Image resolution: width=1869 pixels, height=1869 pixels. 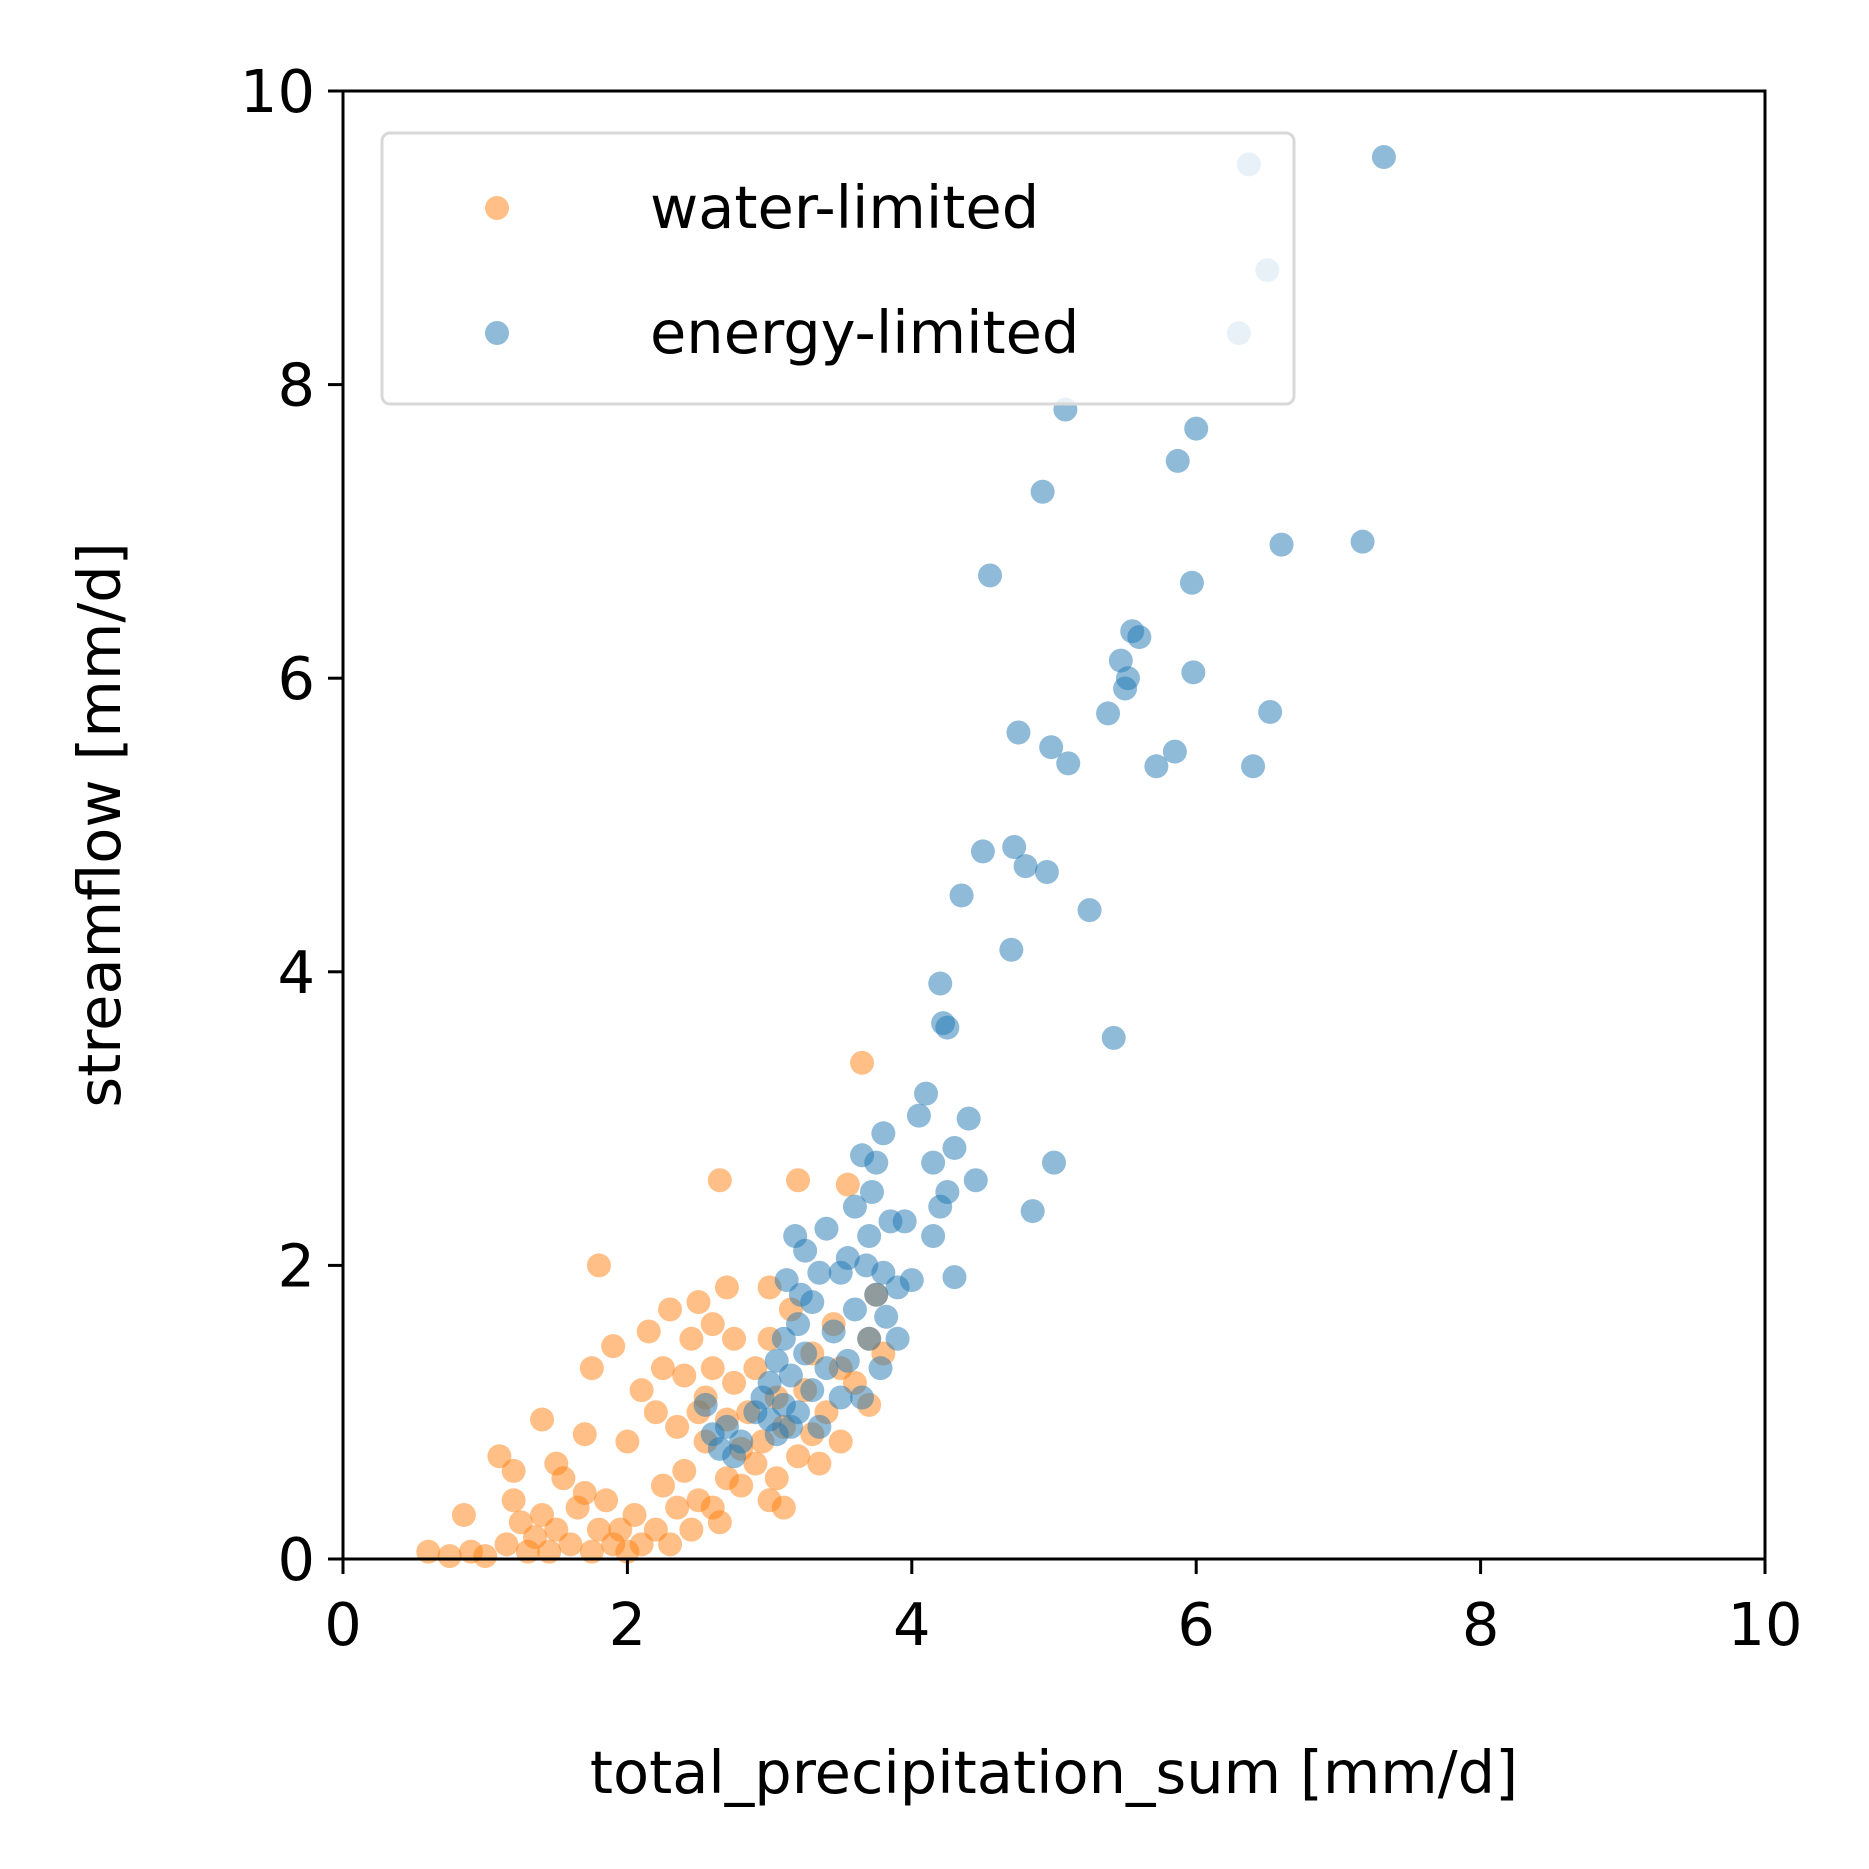 I want to click on x-tick-label: 10, so click(x=1764, y=1624).